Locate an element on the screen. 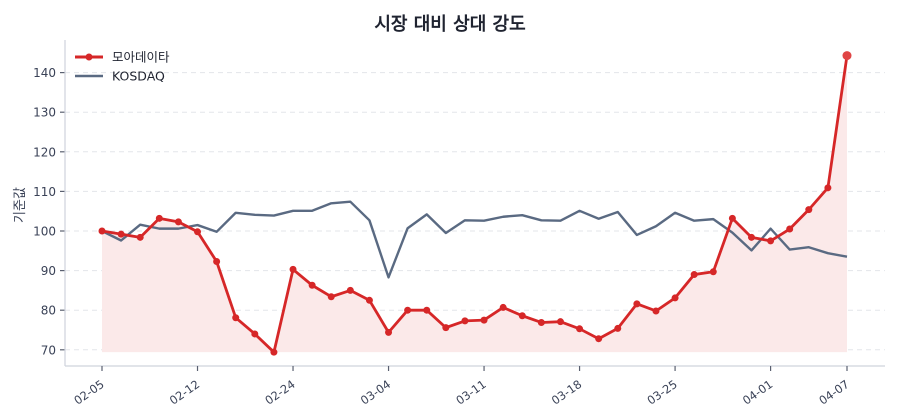  y-tick-label: 80 is located at coordinates (48, 311).